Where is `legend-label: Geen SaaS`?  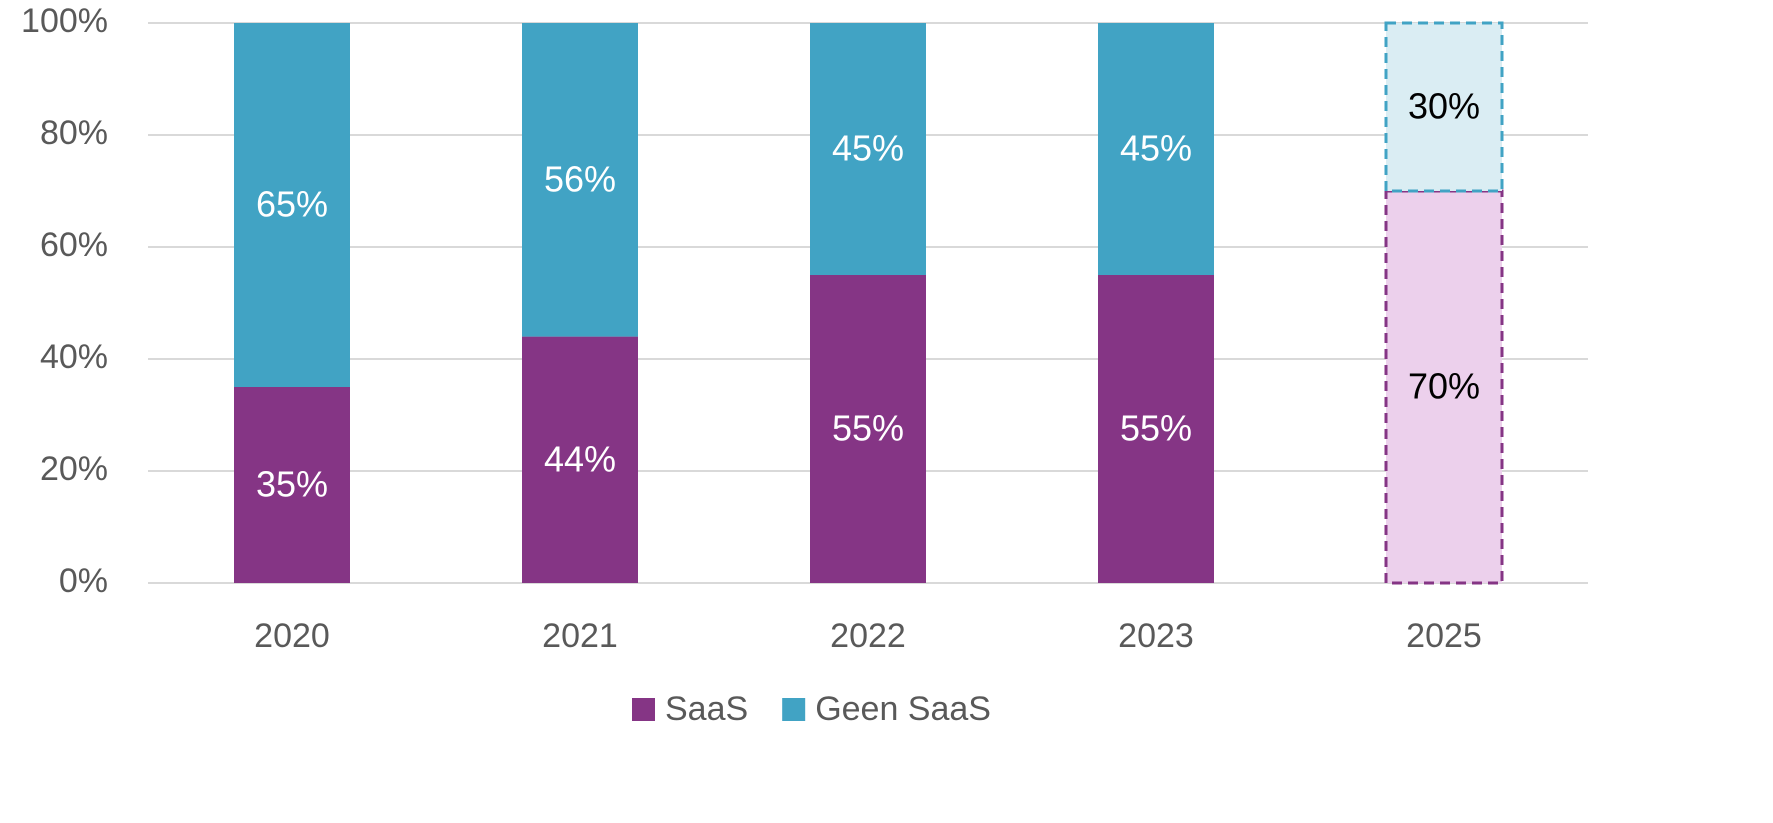
legend-label: Geen SaaS is located at coordinates (903, 709).